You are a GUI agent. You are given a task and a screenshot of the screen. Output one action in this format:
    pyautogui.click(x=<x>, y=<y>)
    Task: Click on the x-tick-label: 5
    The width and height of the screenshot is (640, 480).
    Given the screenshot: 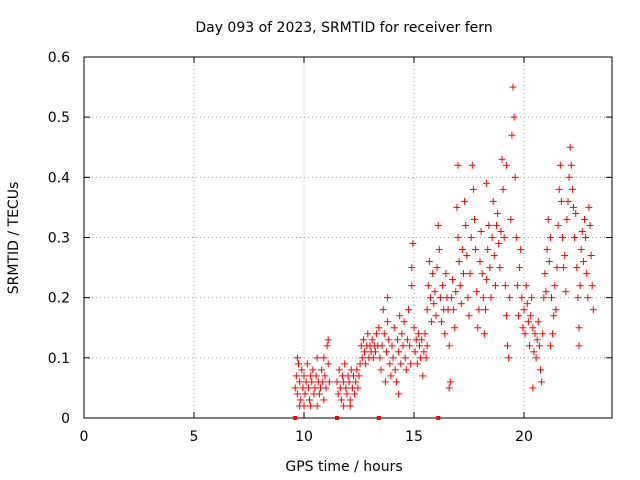 What is the action you would take?
    pyautogui.click(x=194, y=437)
    